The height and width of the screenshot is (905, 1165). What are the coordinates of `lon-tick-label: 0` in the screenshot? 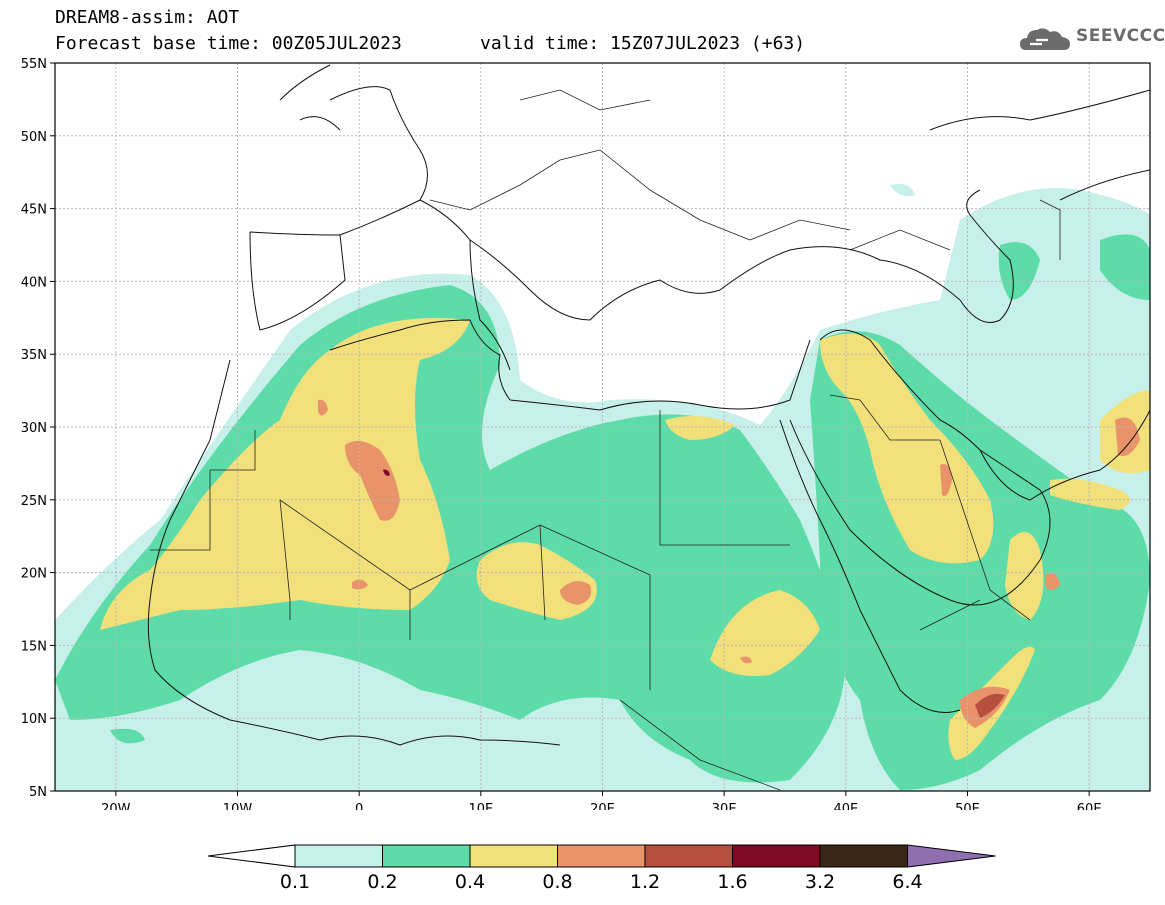 It's located at (359, 806).